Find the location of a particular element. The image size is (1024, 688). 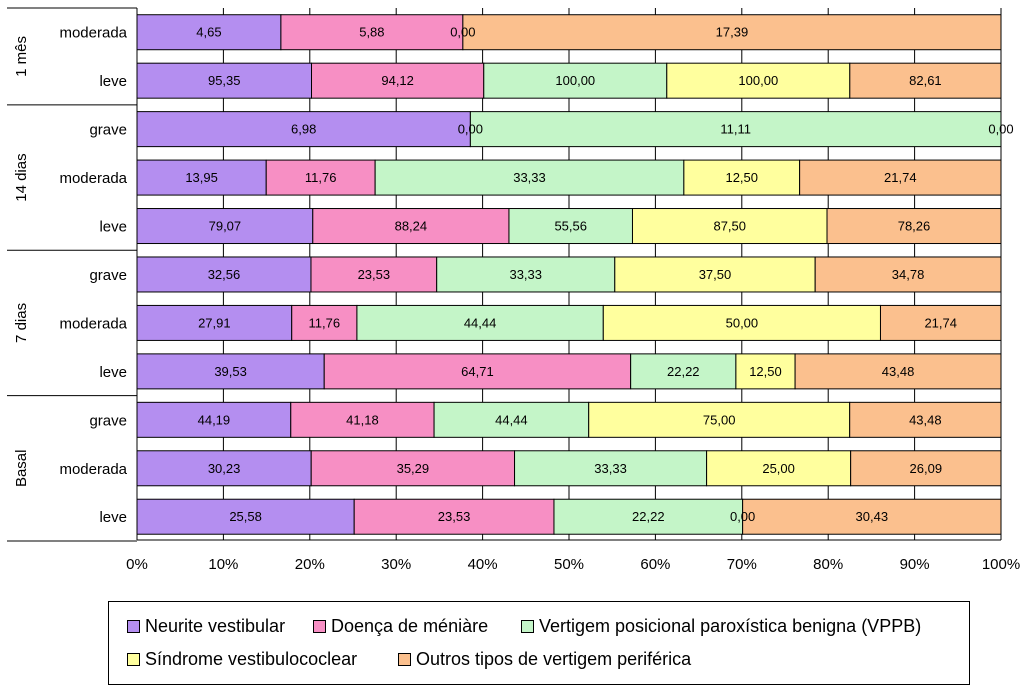

data-label: 100,00 is located at coordinates (575, 80).